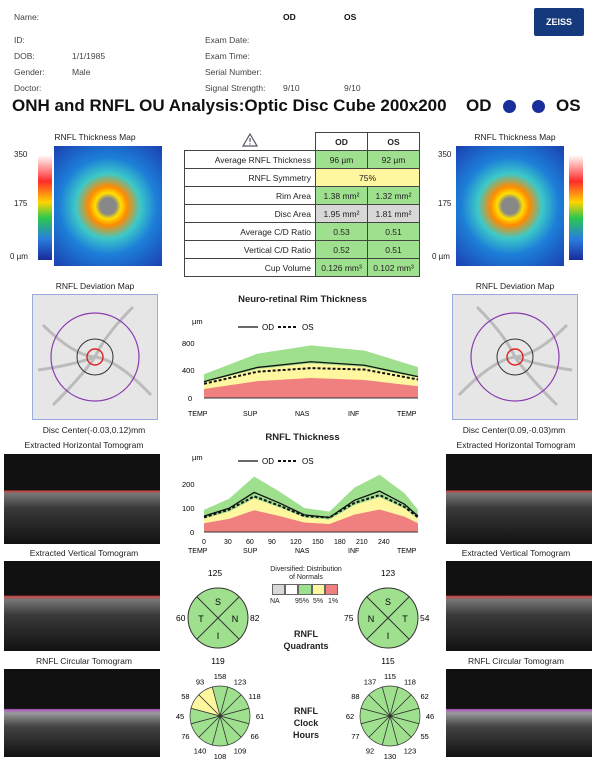  I want to click on right-thickness-scale, so click(576, 207).